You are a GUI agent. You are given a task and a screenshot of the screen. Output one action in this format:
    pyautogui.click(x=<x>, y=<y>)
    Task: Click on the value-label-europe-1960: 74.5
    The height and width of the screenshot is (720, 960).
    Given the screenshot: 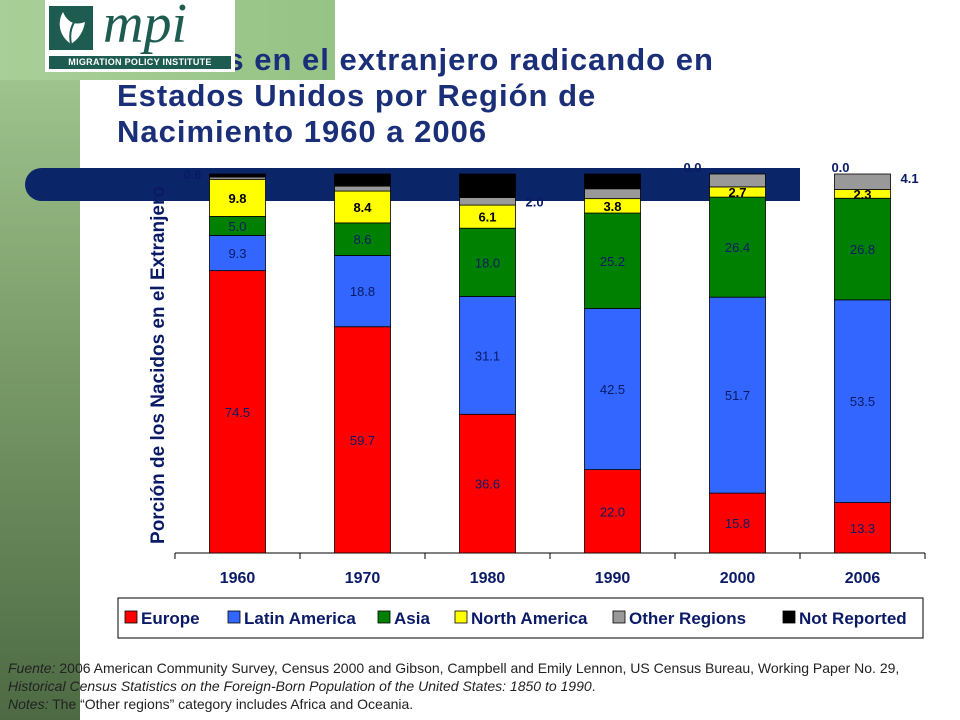 What is the action you would take?
    pyautogui.click(x=237, y=412)
    